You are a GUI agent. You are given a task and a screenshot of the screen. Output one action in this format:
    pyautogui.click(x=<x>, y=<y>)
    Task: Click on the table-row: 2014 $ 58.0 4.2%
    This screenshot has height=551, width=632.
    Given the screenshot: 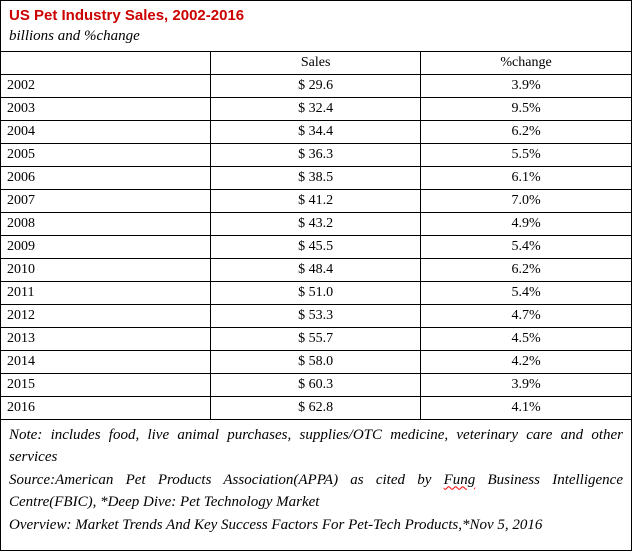 What is the action you would take?
    pyautogui.click(x=316, y=361)
    